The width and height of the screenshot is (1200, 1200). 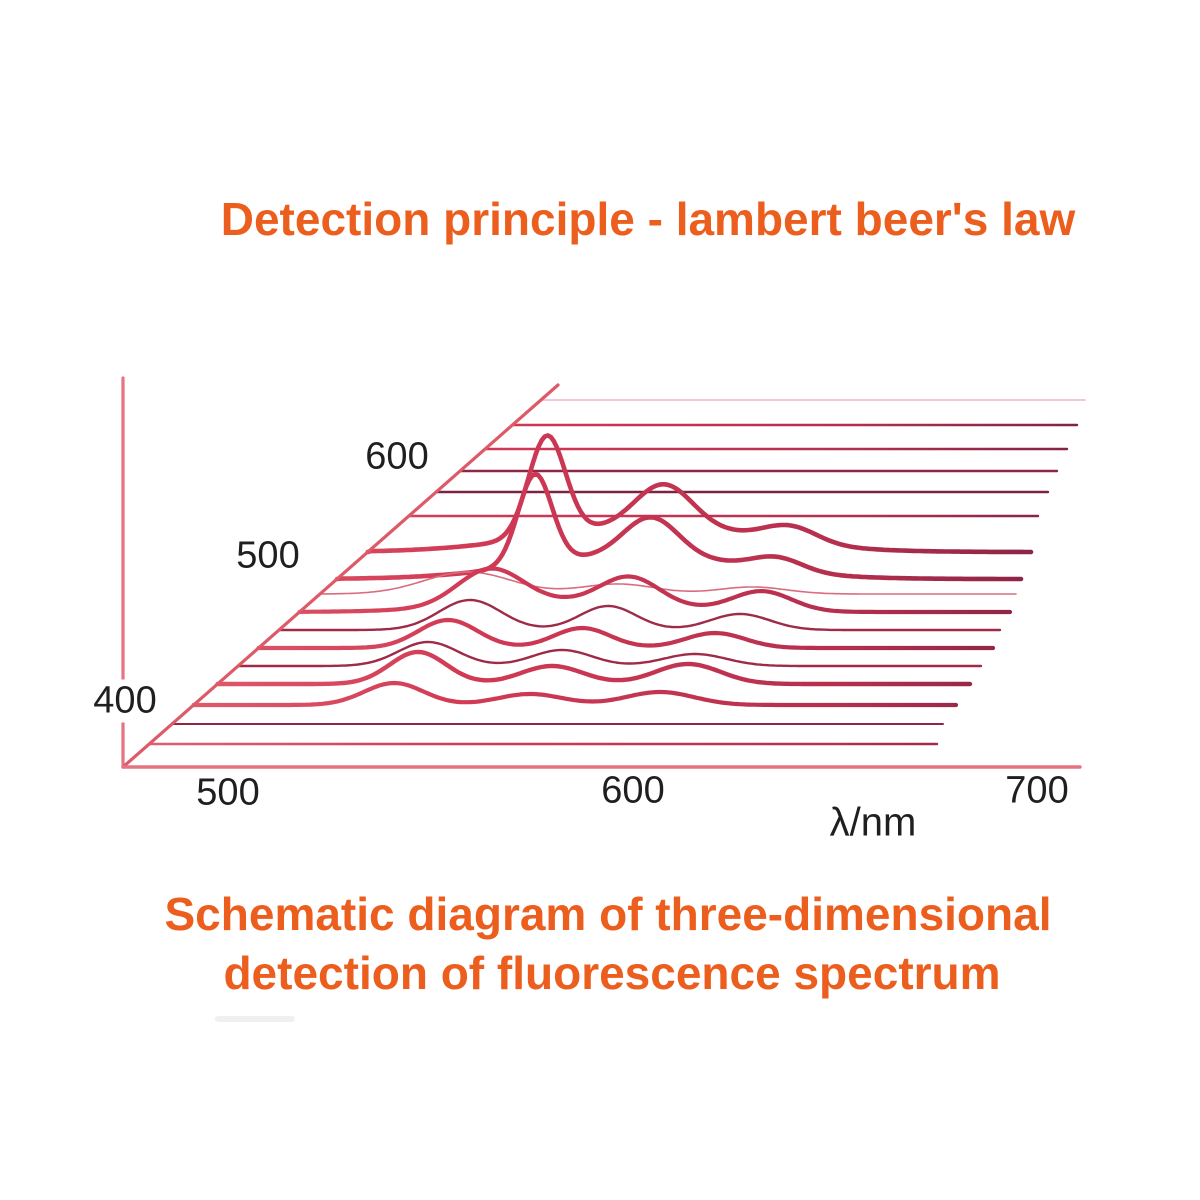 What do you see at coordinates (255, 1019) in the screenshot?
I see `faint-artifact` at bounding box center [255, 1019].